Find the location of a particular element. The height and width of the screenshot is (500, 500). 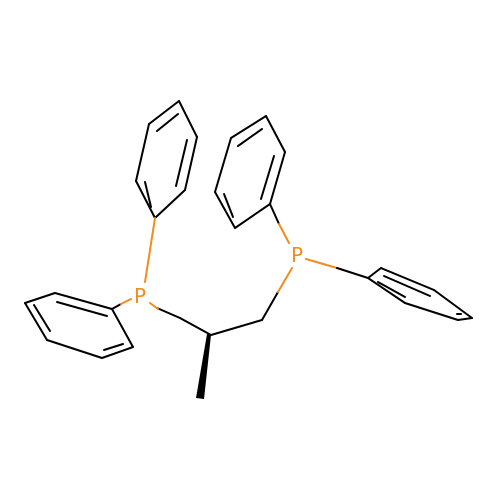

phosphorus-atom-left: P is located at coordinates (140, 296).